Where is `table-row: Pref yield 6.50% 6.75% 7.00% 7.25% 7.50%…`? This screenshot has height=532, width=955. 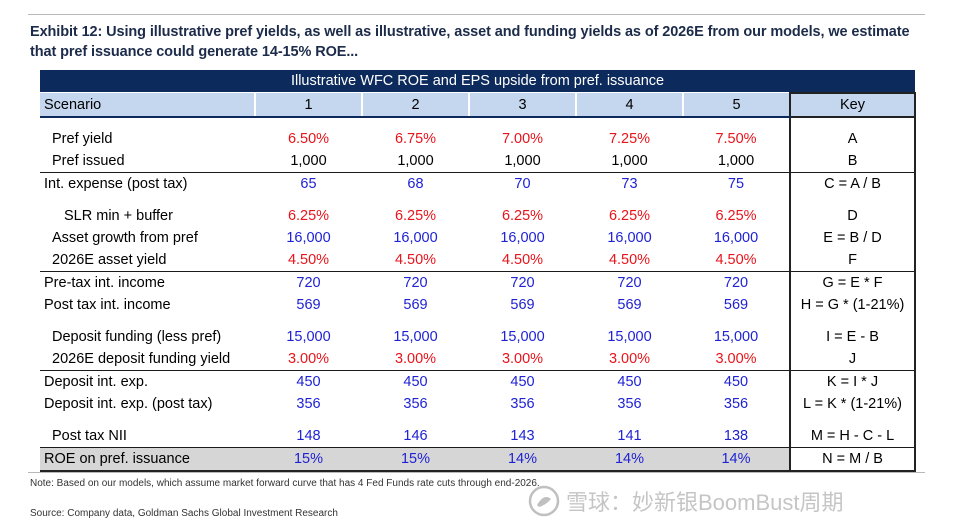 table-row: Pref yield 6.50% 6.75% 7.00% 7.25% 7.50%… is located at coordinates (478, 139).